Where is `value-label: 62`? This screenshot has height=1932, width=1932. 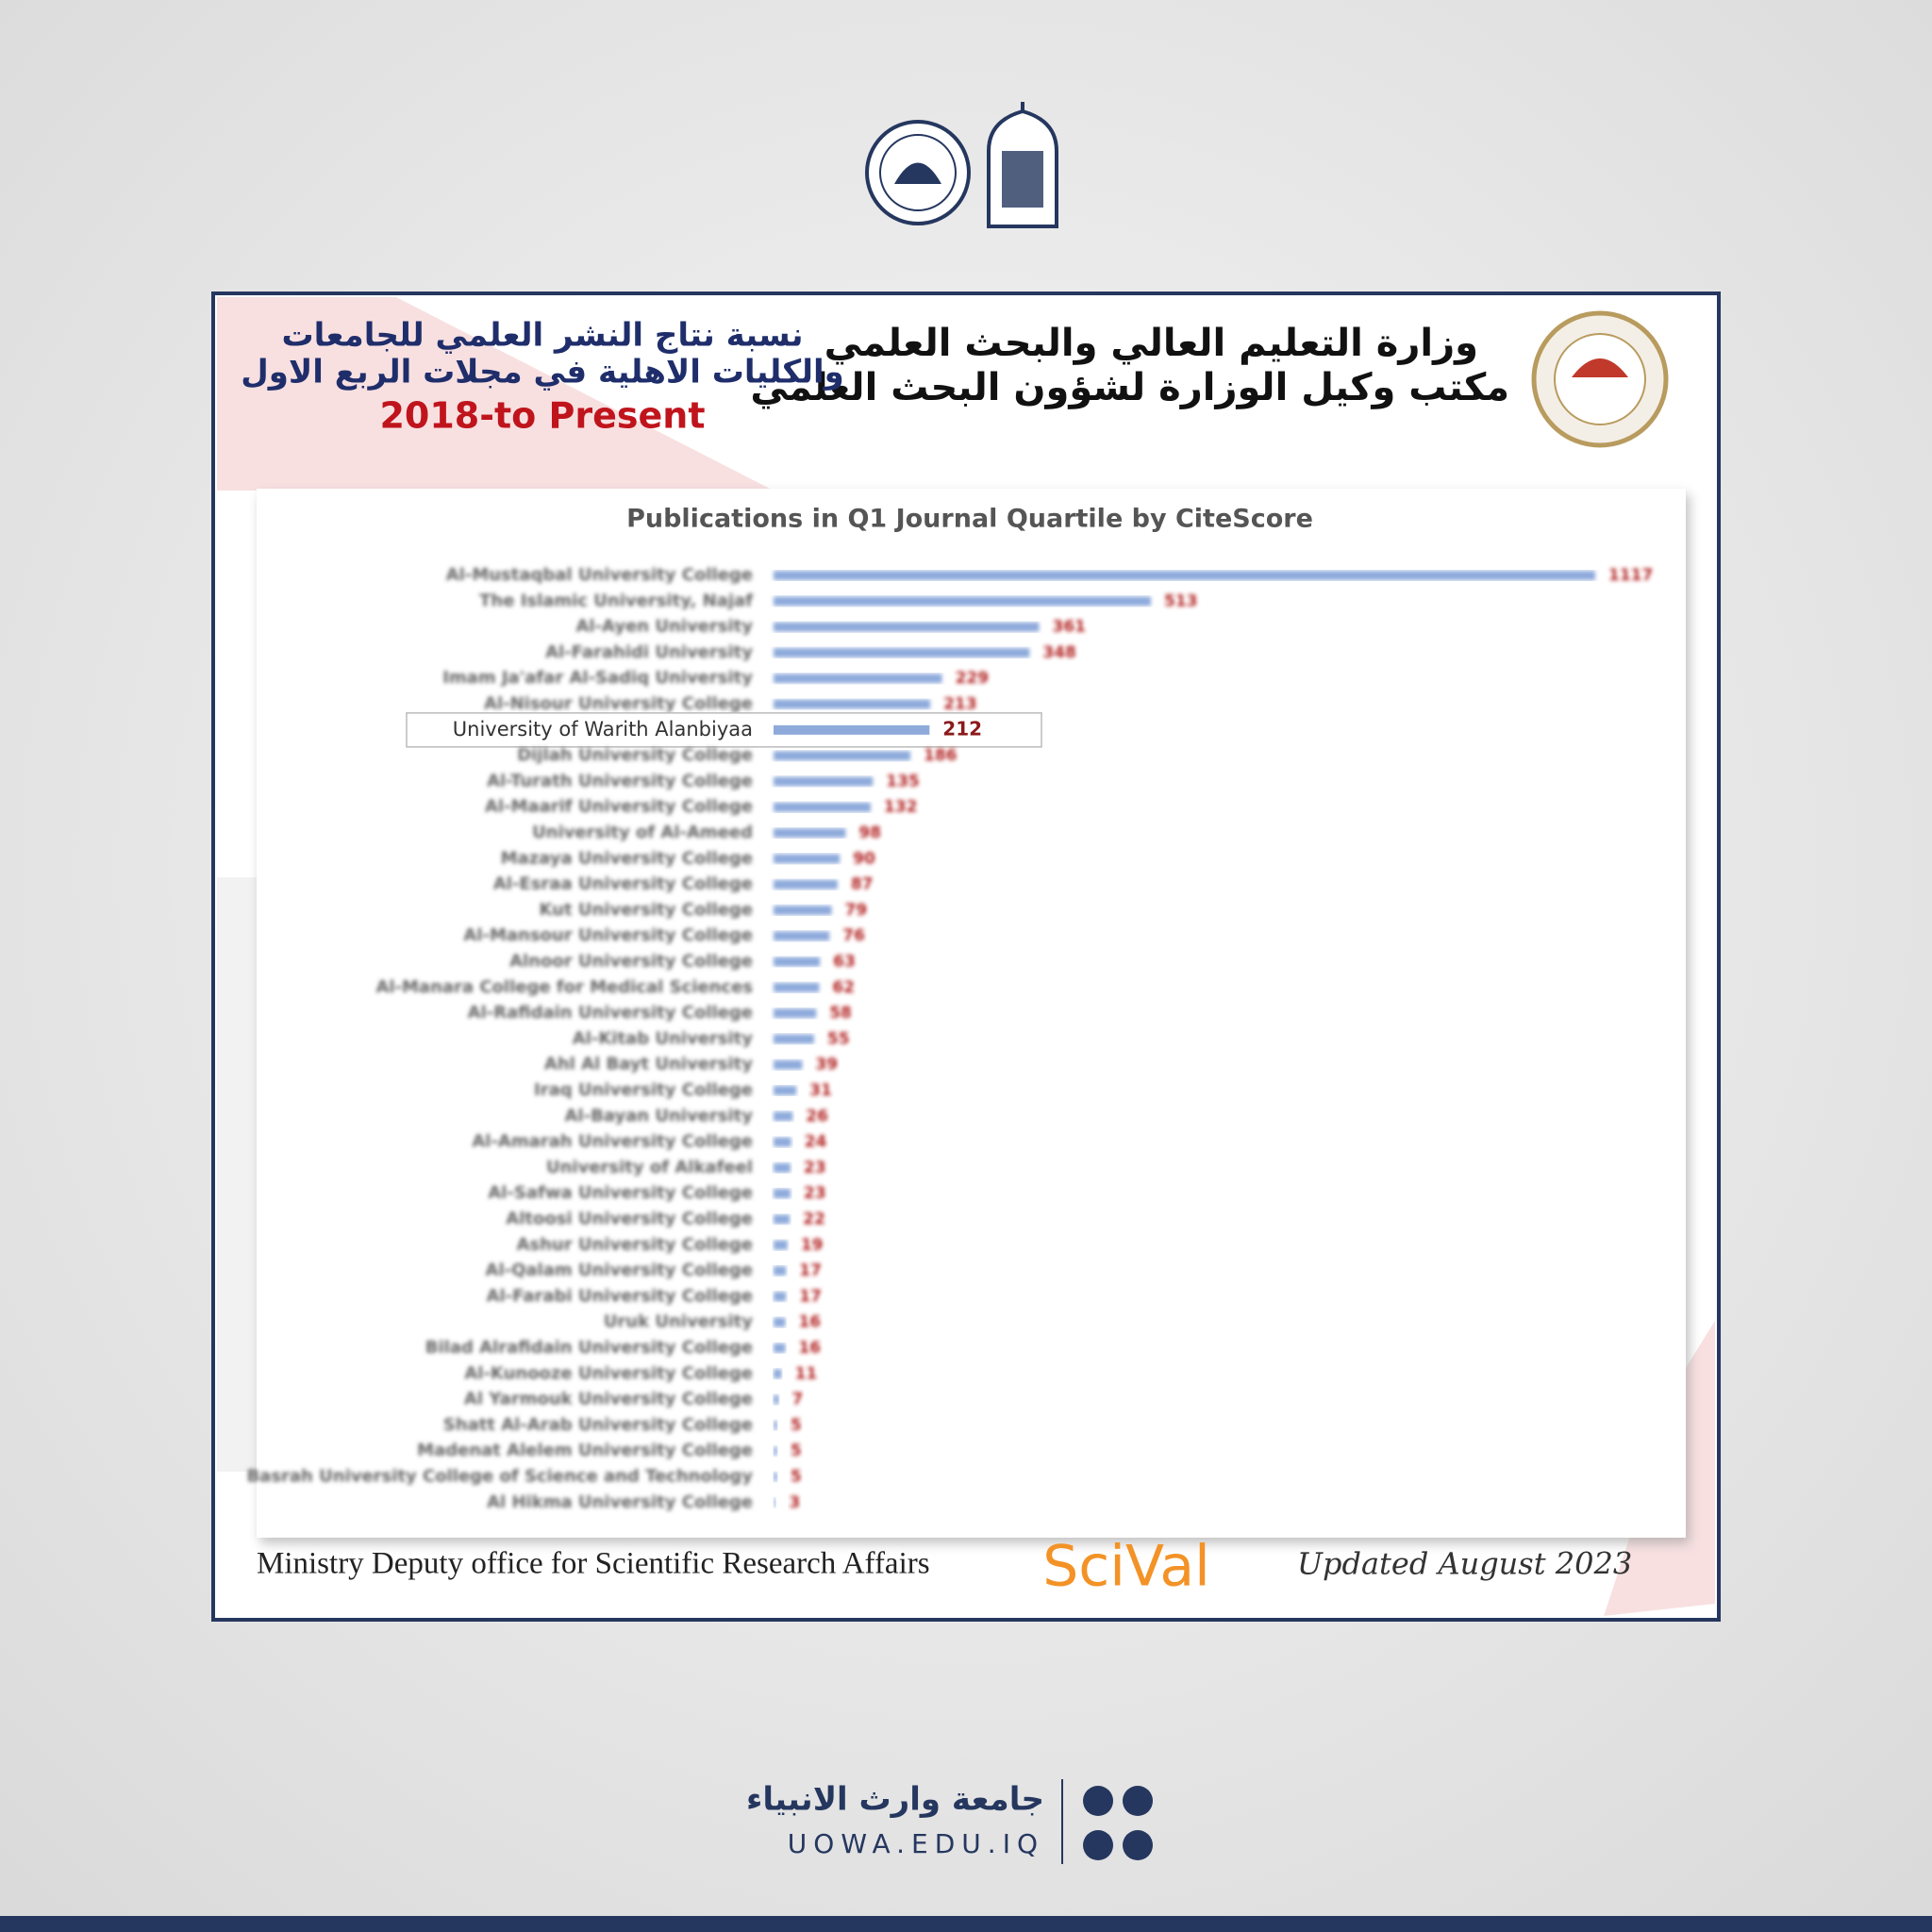
value-label: 62 is located at coordinates (844, 988).